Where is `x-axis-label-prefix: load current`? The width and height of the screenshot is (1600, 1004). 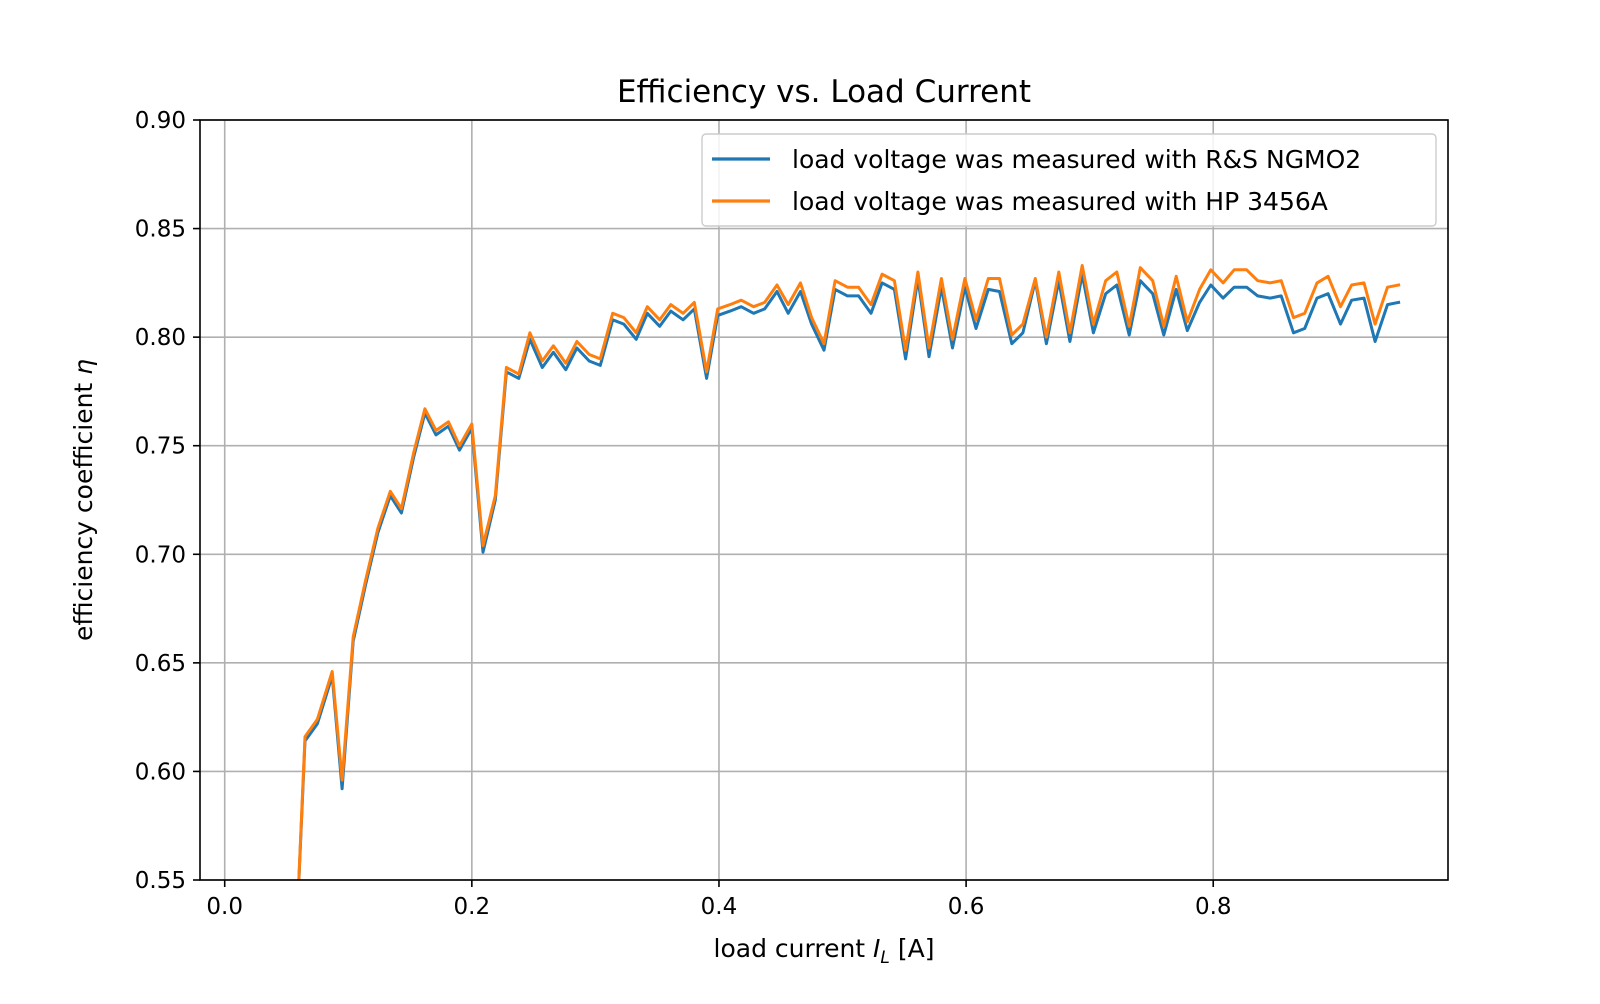 x-axis-label-prefix: load current is located at coordinates (794, 948).